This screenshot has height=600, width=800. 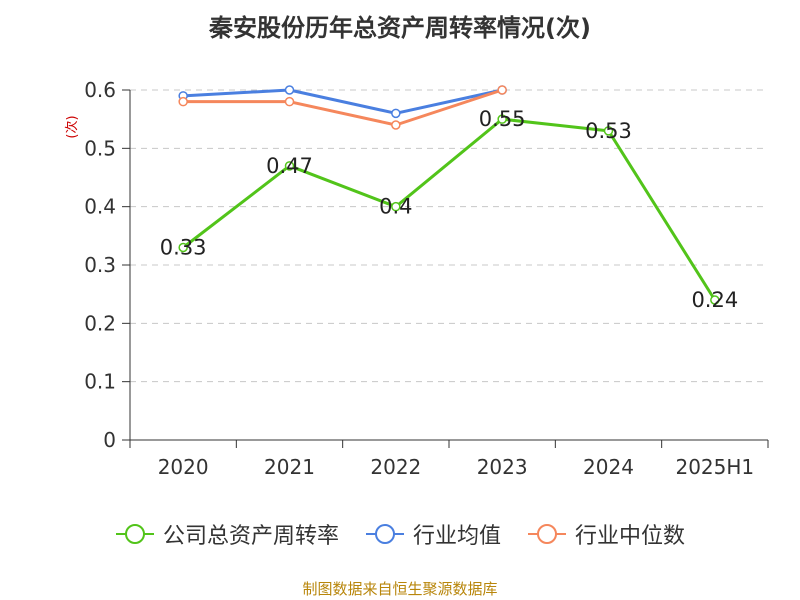 I want to click on legend-item: 公司总资产周转率, so click(x=227, y=534).